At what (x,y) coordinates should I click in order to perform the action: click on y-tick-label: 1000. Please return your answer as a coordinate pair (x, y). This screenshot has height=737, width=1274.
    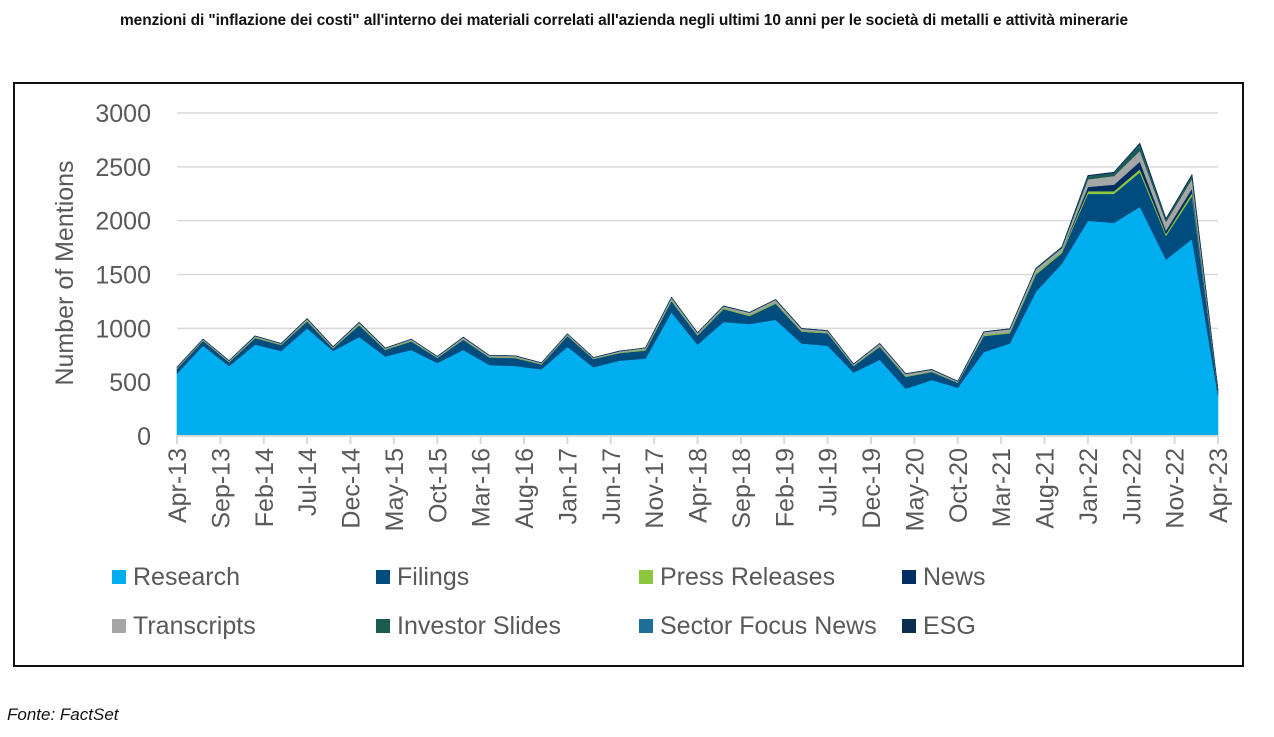
    Looking at the image, I should click on (123, 329).